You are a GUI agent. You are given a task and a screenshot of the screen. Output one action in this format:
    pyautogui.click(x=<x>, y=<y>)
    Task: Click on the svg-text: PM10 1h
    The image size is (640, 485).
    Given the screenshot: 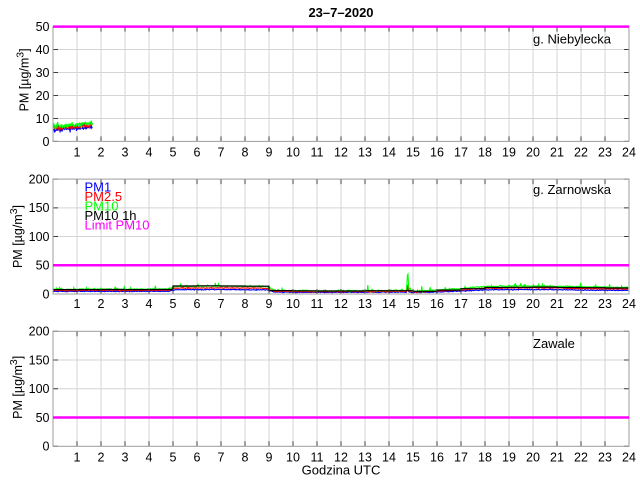 What is the action you would take?
    pyautogui.click(x=111, y=215)
    